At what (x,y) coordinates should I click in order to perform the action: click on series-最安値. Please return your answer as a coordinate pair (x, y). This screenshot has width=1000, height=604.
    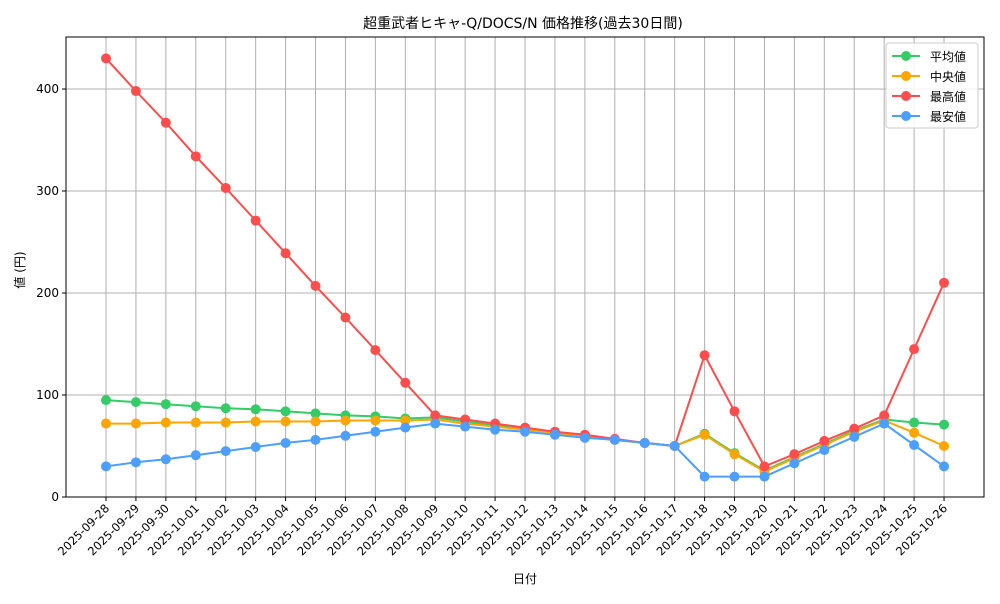
    Looking at the image, I should click on (525, 450).